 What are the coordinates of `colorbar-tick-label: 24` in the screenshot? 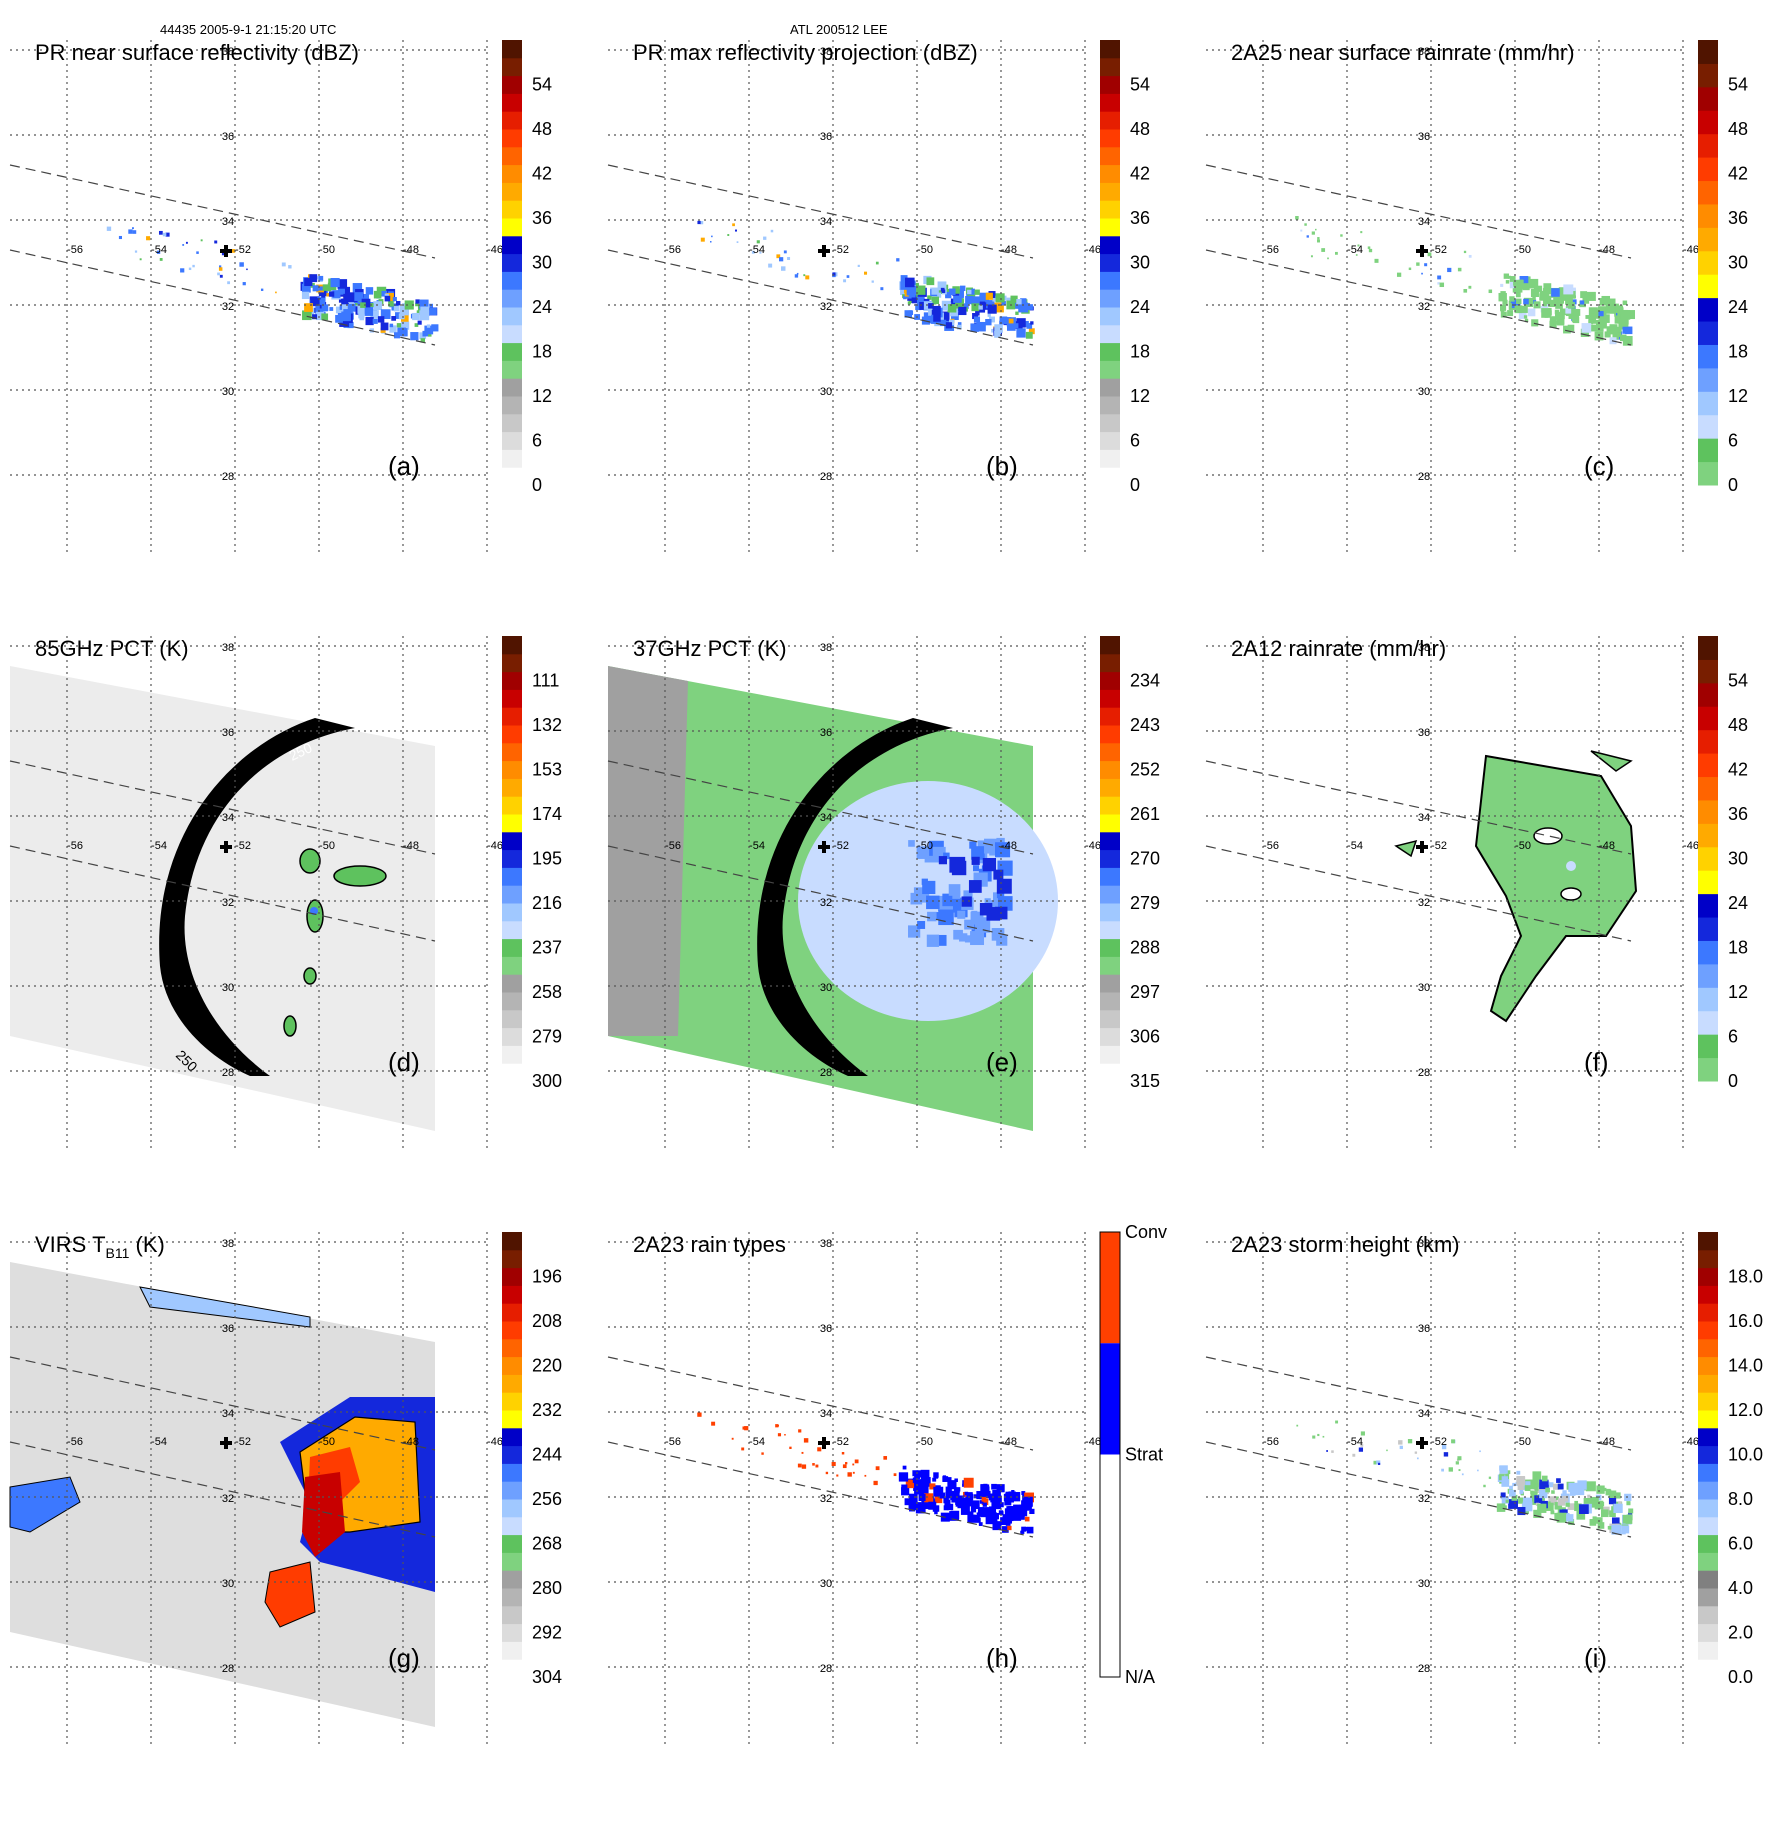 It's located at (1738, 307).